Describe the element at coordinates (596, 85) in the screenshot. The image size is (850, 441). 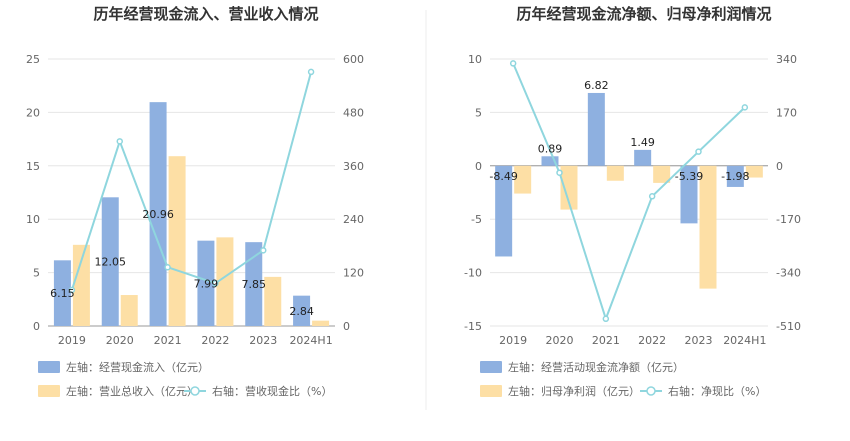
I see `chart2-data-label: 6.82` at that location.